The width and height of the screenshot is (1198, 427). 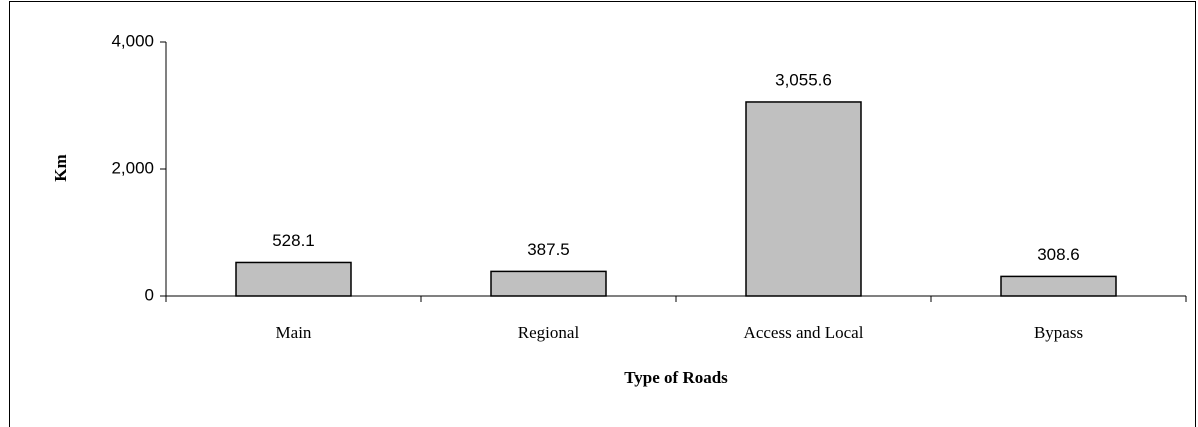 What do you see at coordinates (1058, 254) in the screenshot?
I see `data-label: 308.6` at bounding box center [1058, 254].